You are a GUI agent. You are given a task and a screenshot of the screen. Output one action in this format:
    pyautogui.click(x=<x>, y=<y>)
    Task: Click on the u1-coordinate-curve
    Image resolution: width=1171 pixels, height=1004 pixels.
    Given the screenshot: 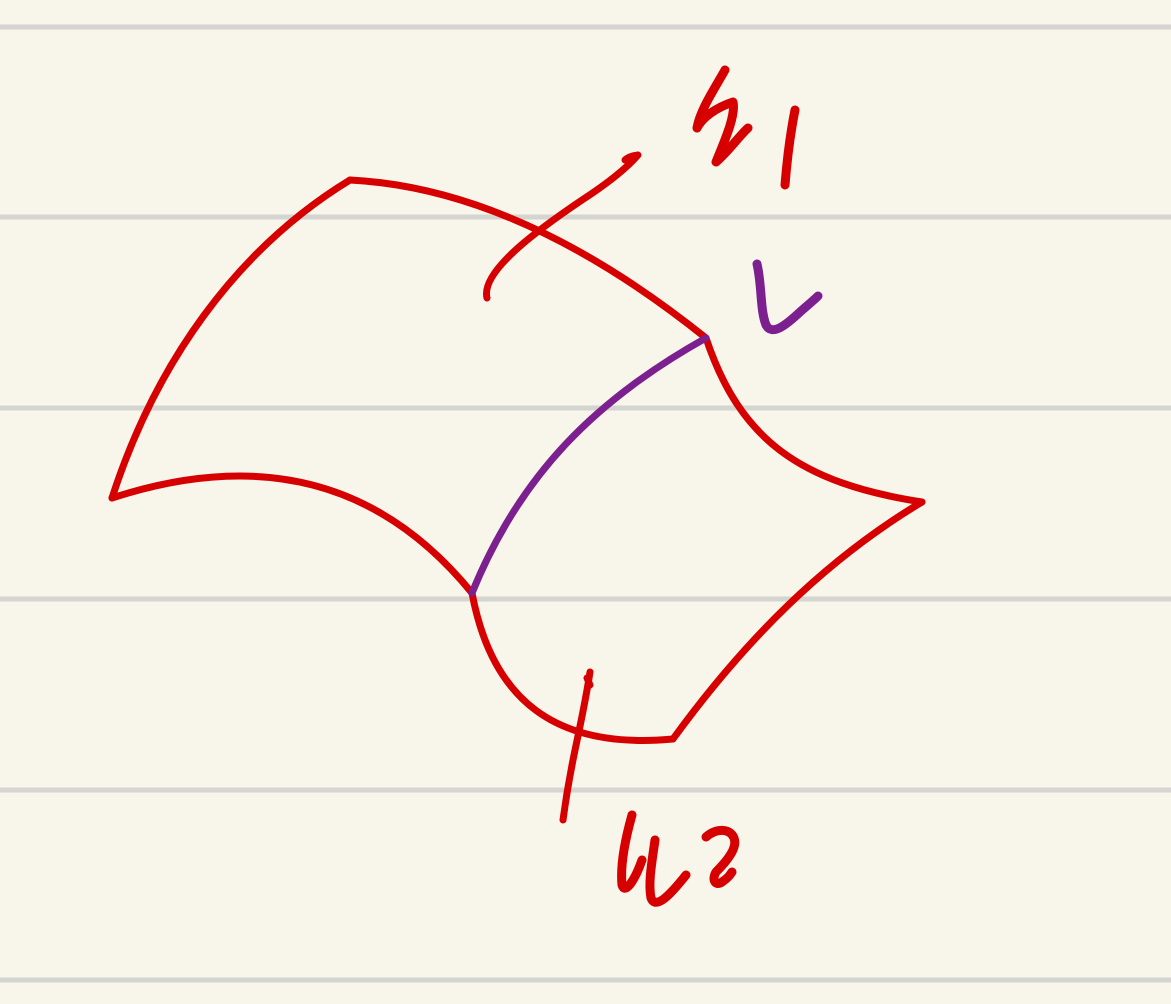 What is the action you would take?
    pyautogui.click(x=562, y=226)
    